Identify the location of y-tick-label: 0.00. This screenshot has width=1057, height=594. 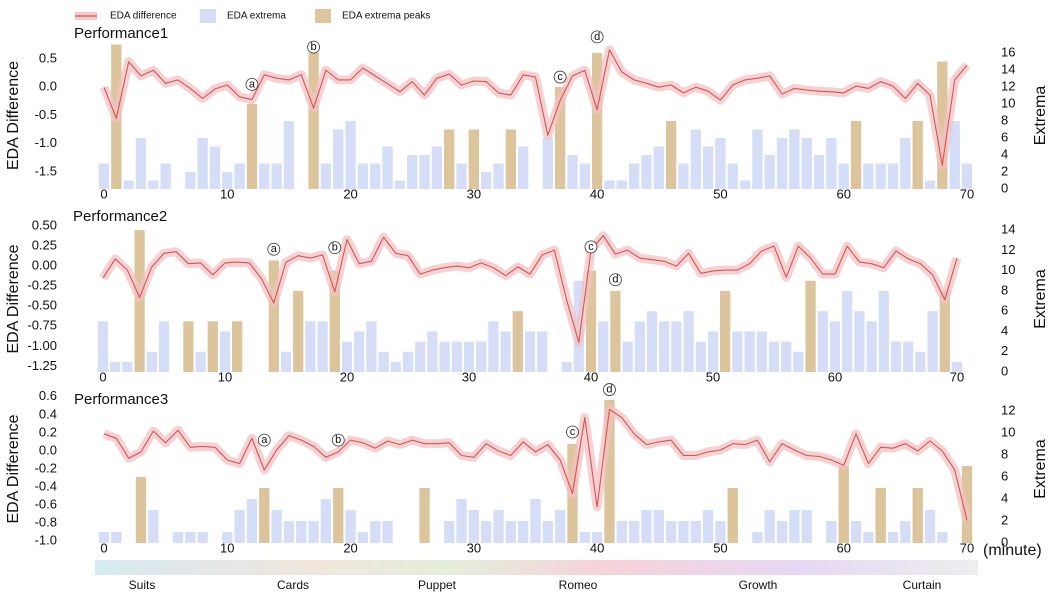
(44, 265).